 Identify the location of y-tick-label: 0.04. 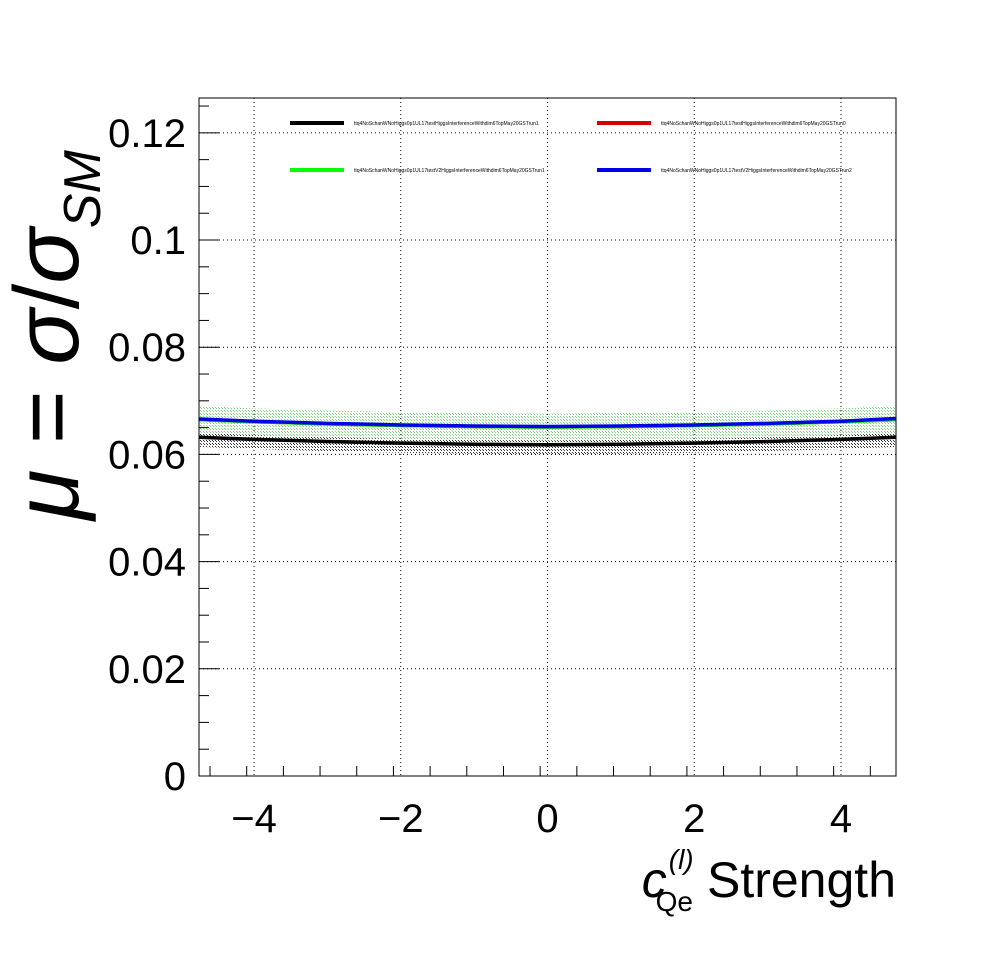
(147, 563).